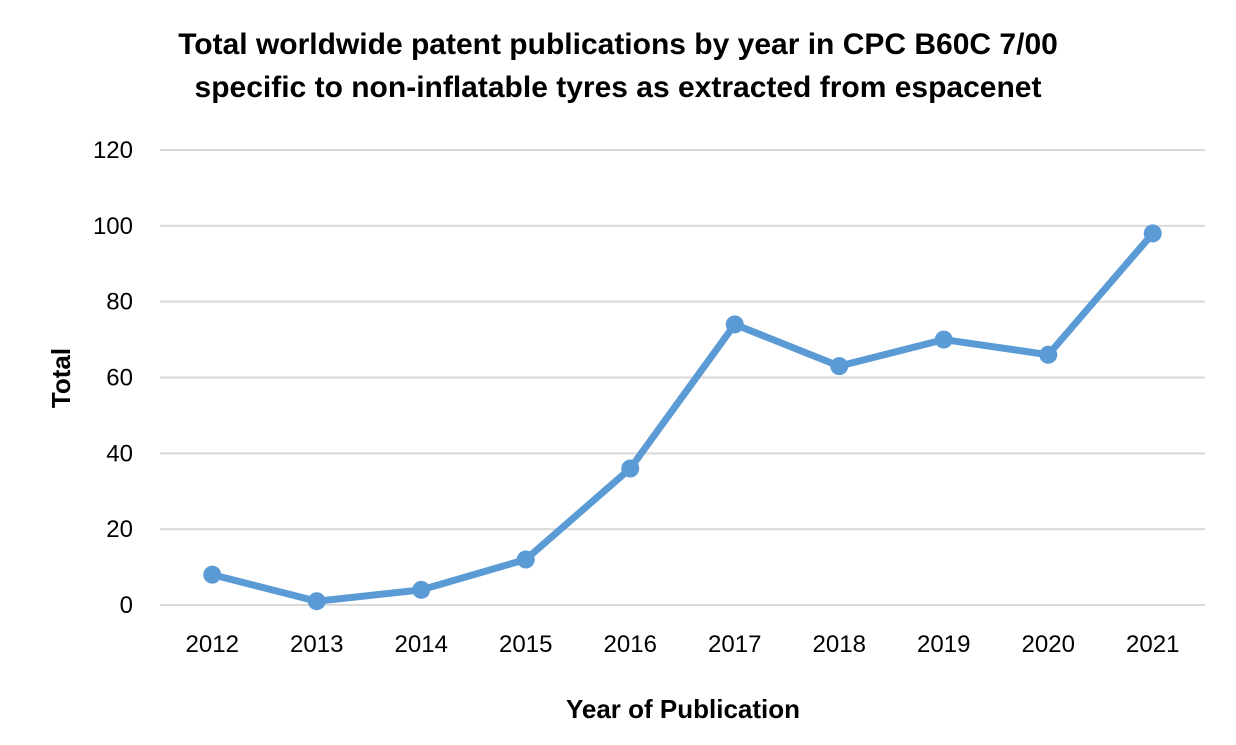 The height and width of the screenshot is (745, 1236). What do you see at coordinates (943, 644) in the screenshot?
I see `x-tick-label: 2019` at bounding box center [943, 644].